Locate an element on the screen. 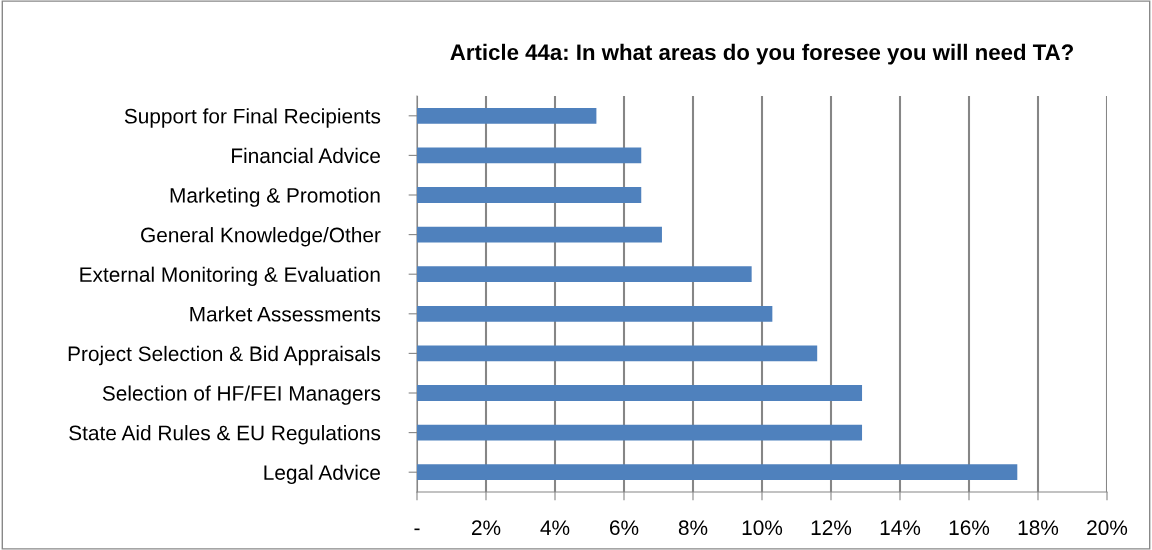 The width and height of the screenshot is (1152, 550). chart-title: Article 44a: In what areas do you foresee you will need TA? is located at coordinates (761, 54).